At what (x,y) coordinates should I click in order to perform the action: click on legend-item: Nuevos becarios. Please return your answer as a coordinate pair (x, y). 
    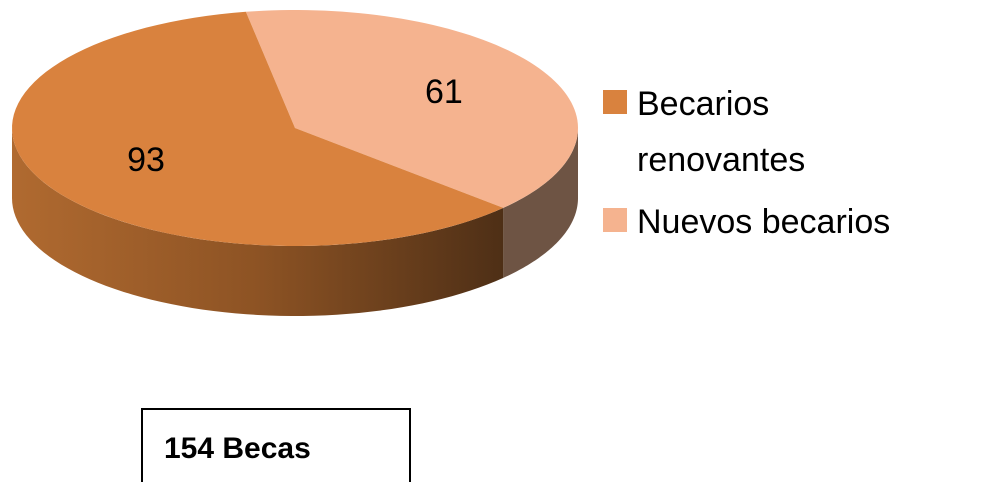
    Looking at the image, I should click on (753, 222).